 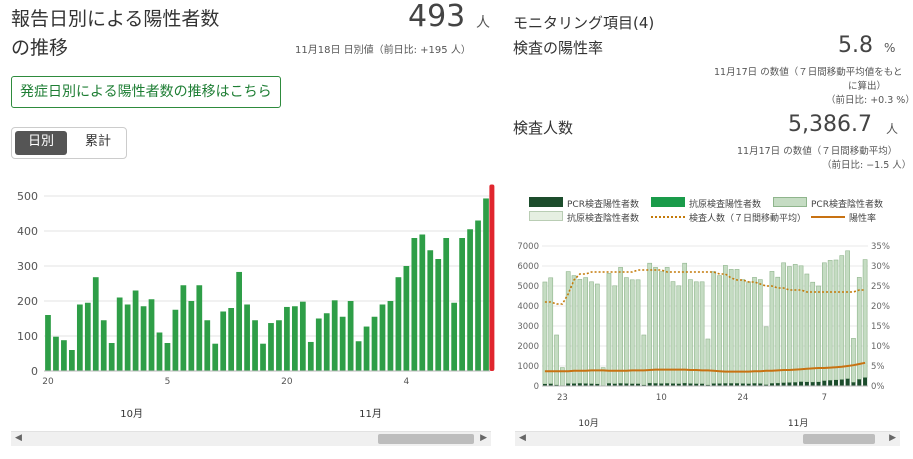 I want to click on left-scroll-thumb, so click(x=426, y=439).